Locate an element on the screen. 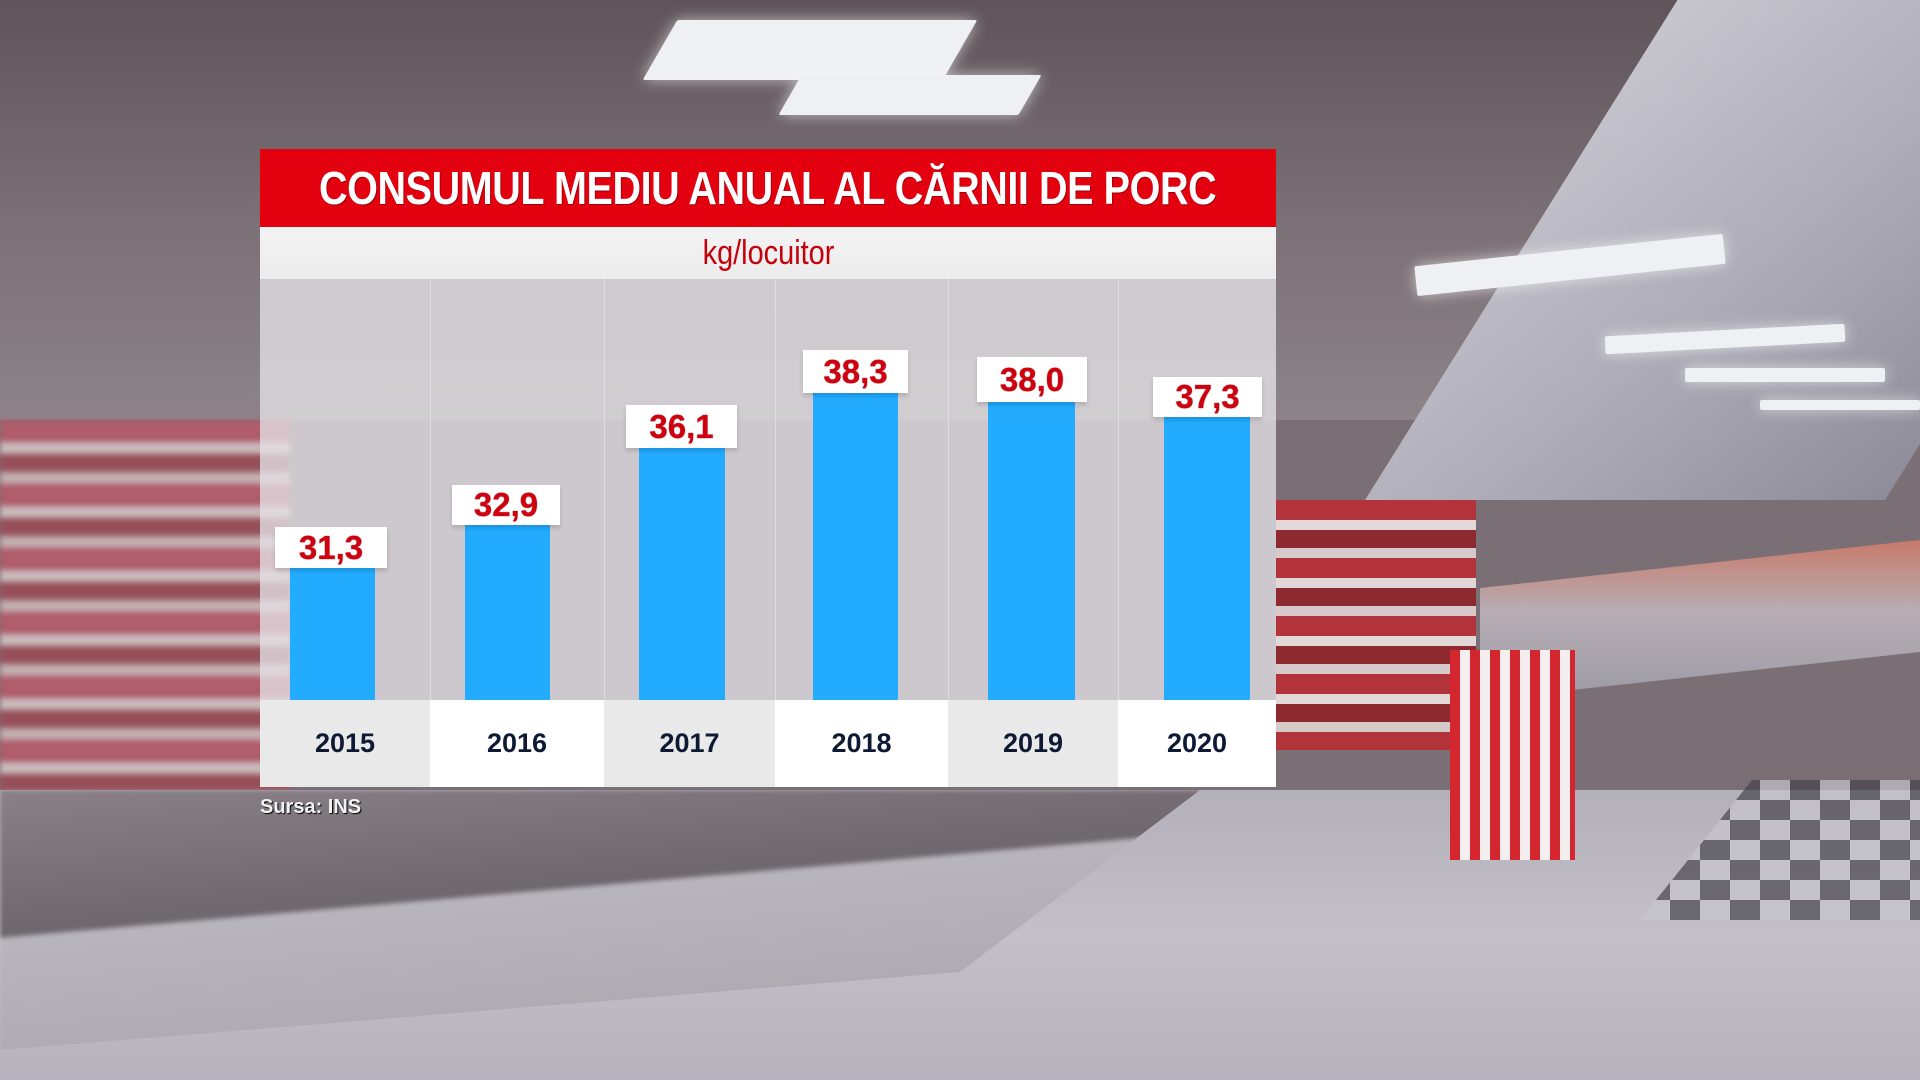 The width and height of the screenshot is (1920, 1080). year-label: 2018 is located at coordinates (861, 743).